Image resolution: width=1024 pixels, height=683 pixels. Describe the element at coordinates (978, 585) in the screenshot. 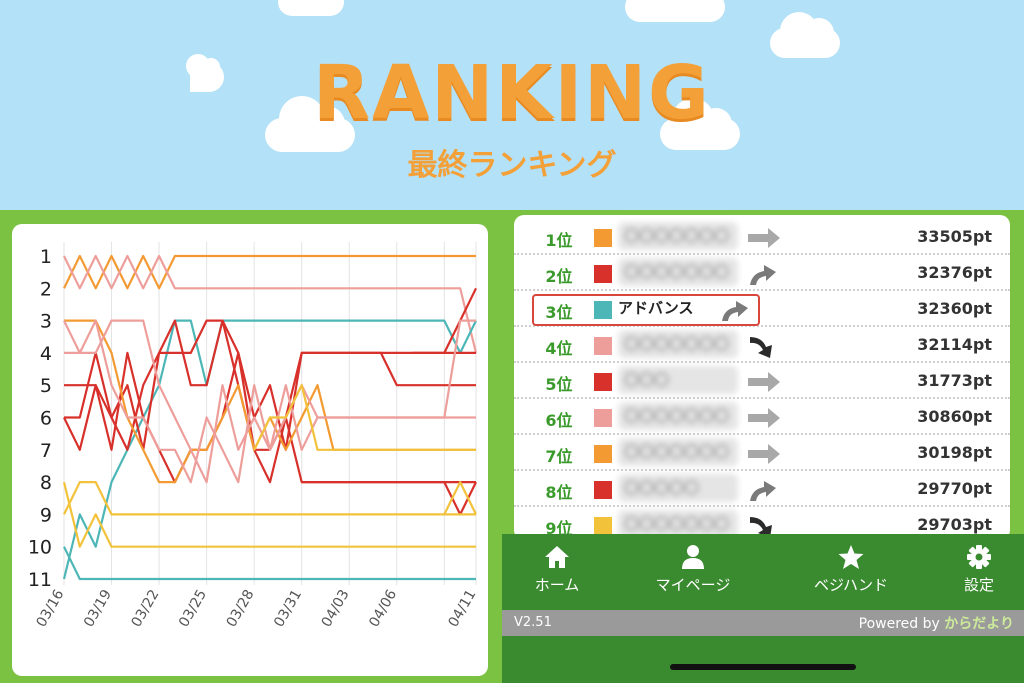

I see `nav-settings-label: 設定` at that location.